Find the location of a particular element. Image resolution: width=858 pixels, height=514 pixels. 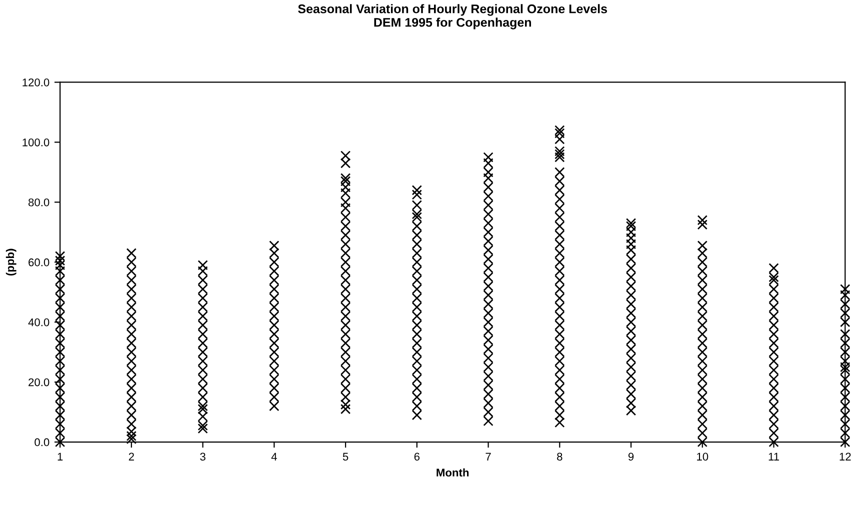

y-tick-label: 20.0 is located at coordinates (39, 382).